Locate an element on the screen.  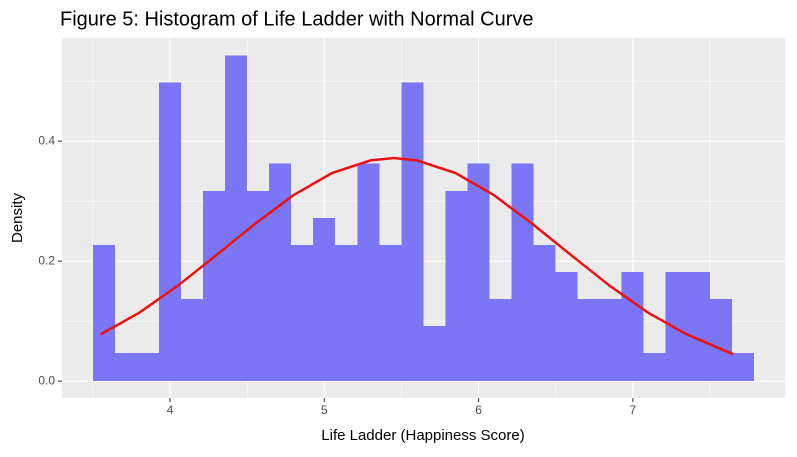
x-axis-label: Life Ladder (Happiness Score) is located at coordinates (422, 435).